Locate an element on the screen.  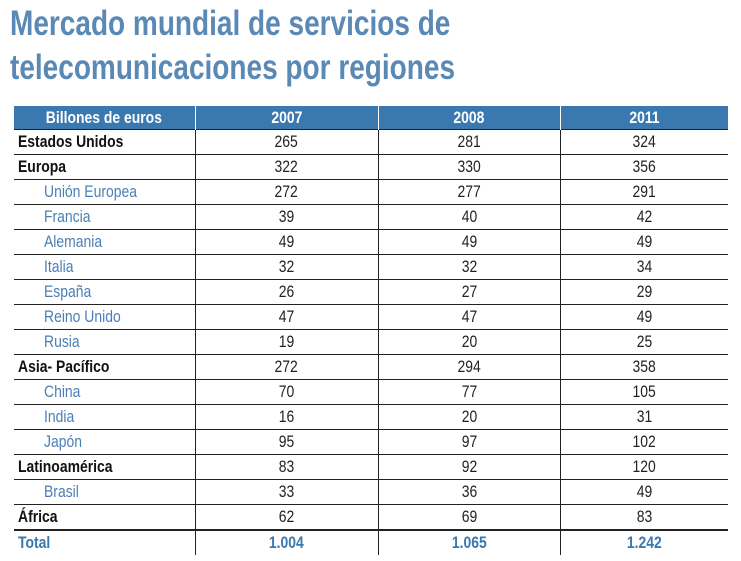
value-cell: 277 is located at coordinates (468, 192).